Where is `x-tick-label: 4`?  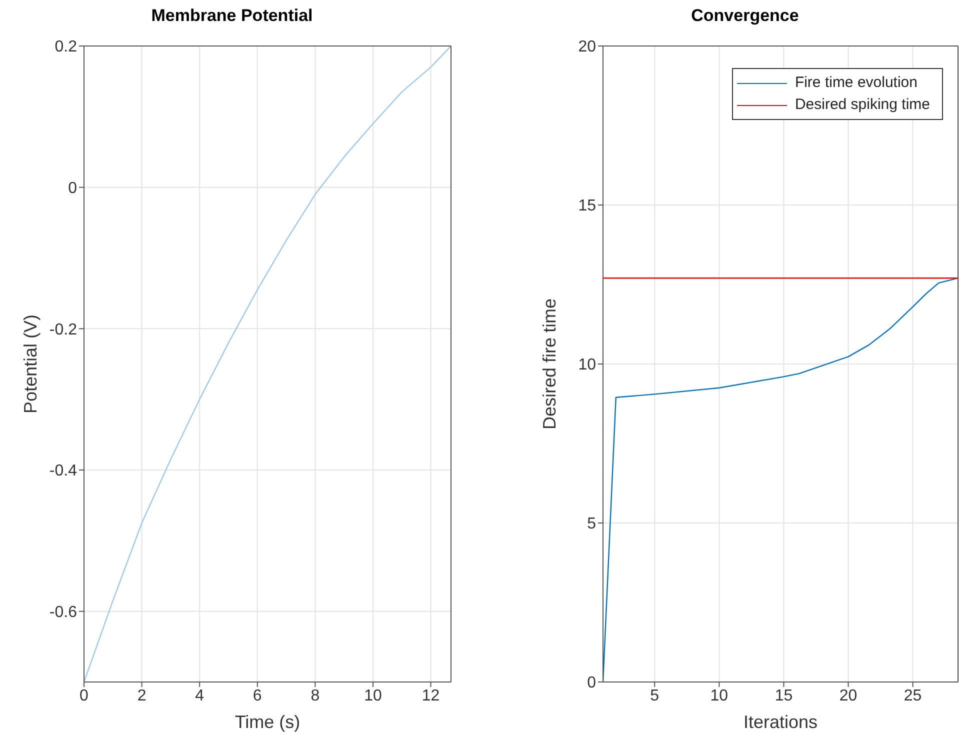 x-tick-label: 4 is located at coordinates (199, 695).